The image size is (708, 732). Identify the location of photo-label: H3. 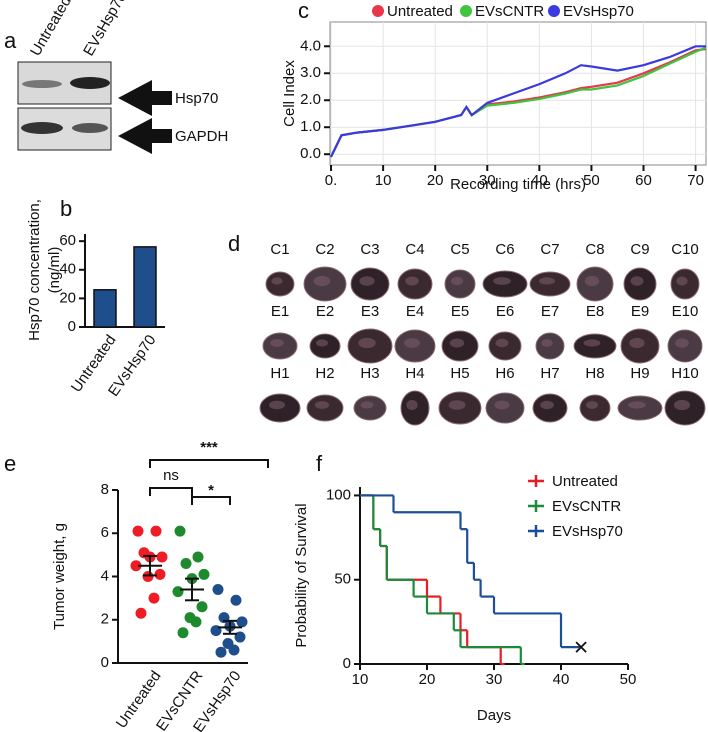
(369, 373).